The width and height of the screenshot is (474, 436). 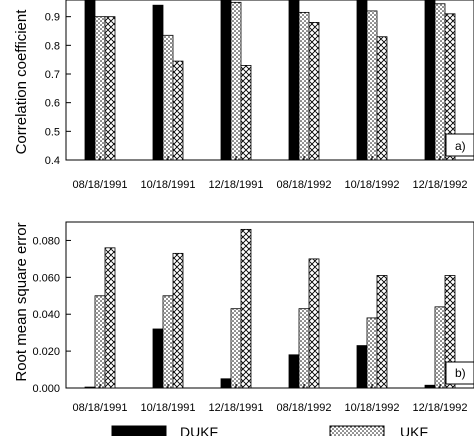 What do you see at coordinates (199, 430) in the screenshot?
I see `legend-label-dukf: DUKF` at bounding box center [199, 430].